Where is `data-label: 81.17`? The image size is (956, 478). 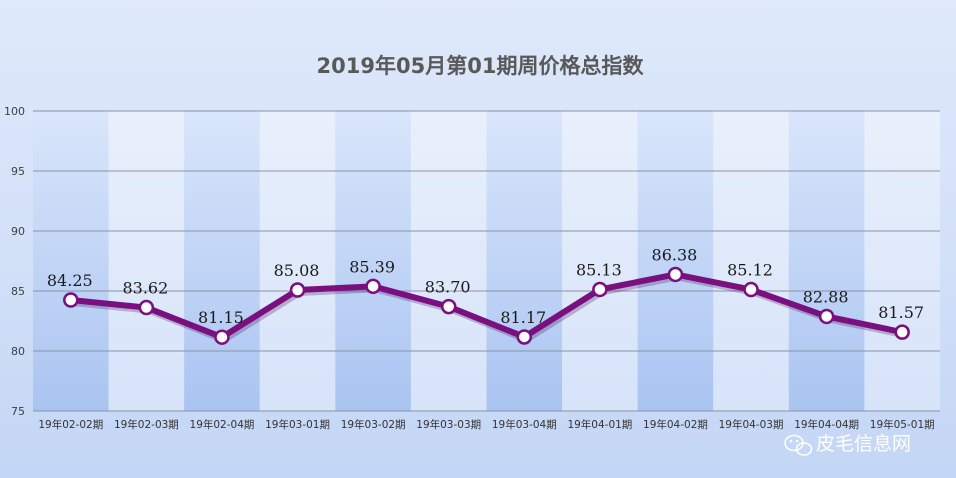
data-label: 81.17 is located at coordinates (523, 317).